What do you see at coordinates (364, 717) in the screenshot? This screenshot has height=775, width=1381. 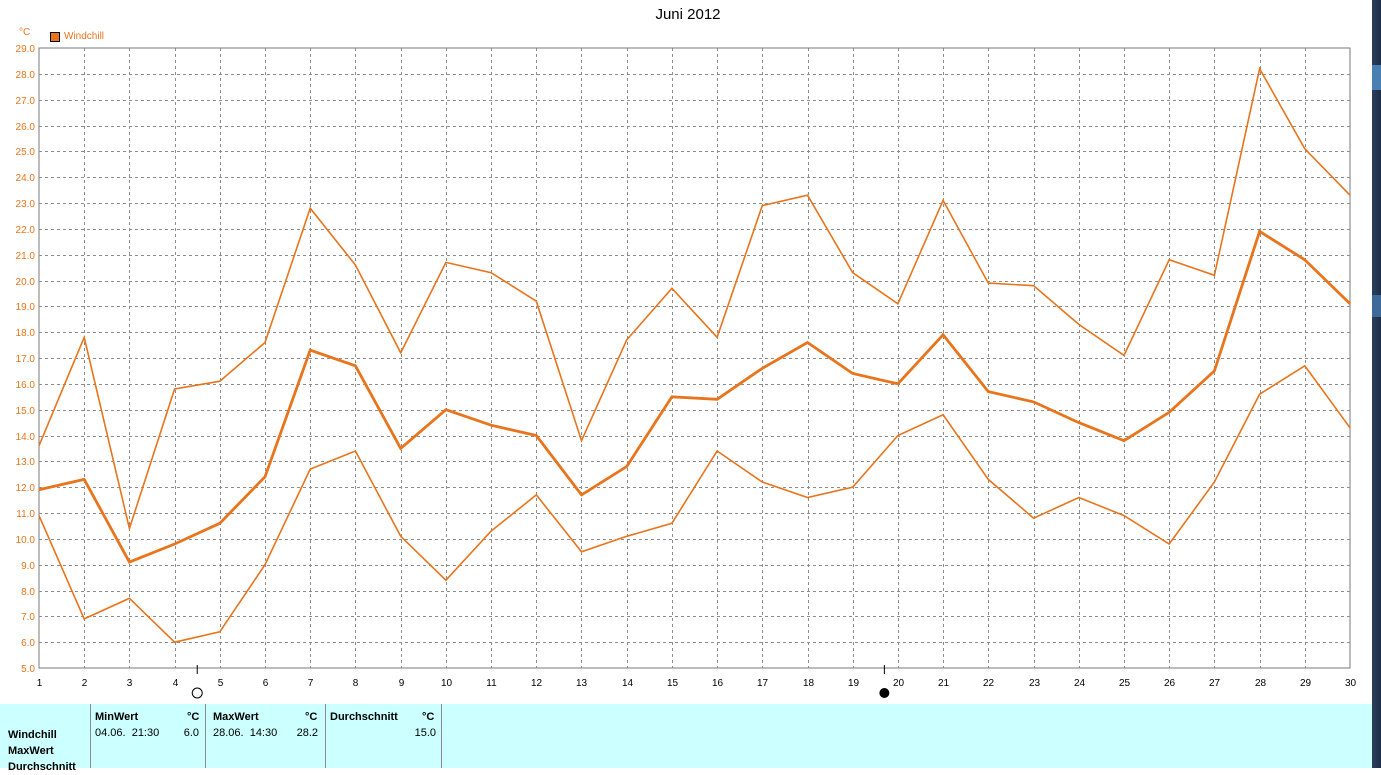 I see `avg-header: Durchschnitt` at bounding box center [364, 717].